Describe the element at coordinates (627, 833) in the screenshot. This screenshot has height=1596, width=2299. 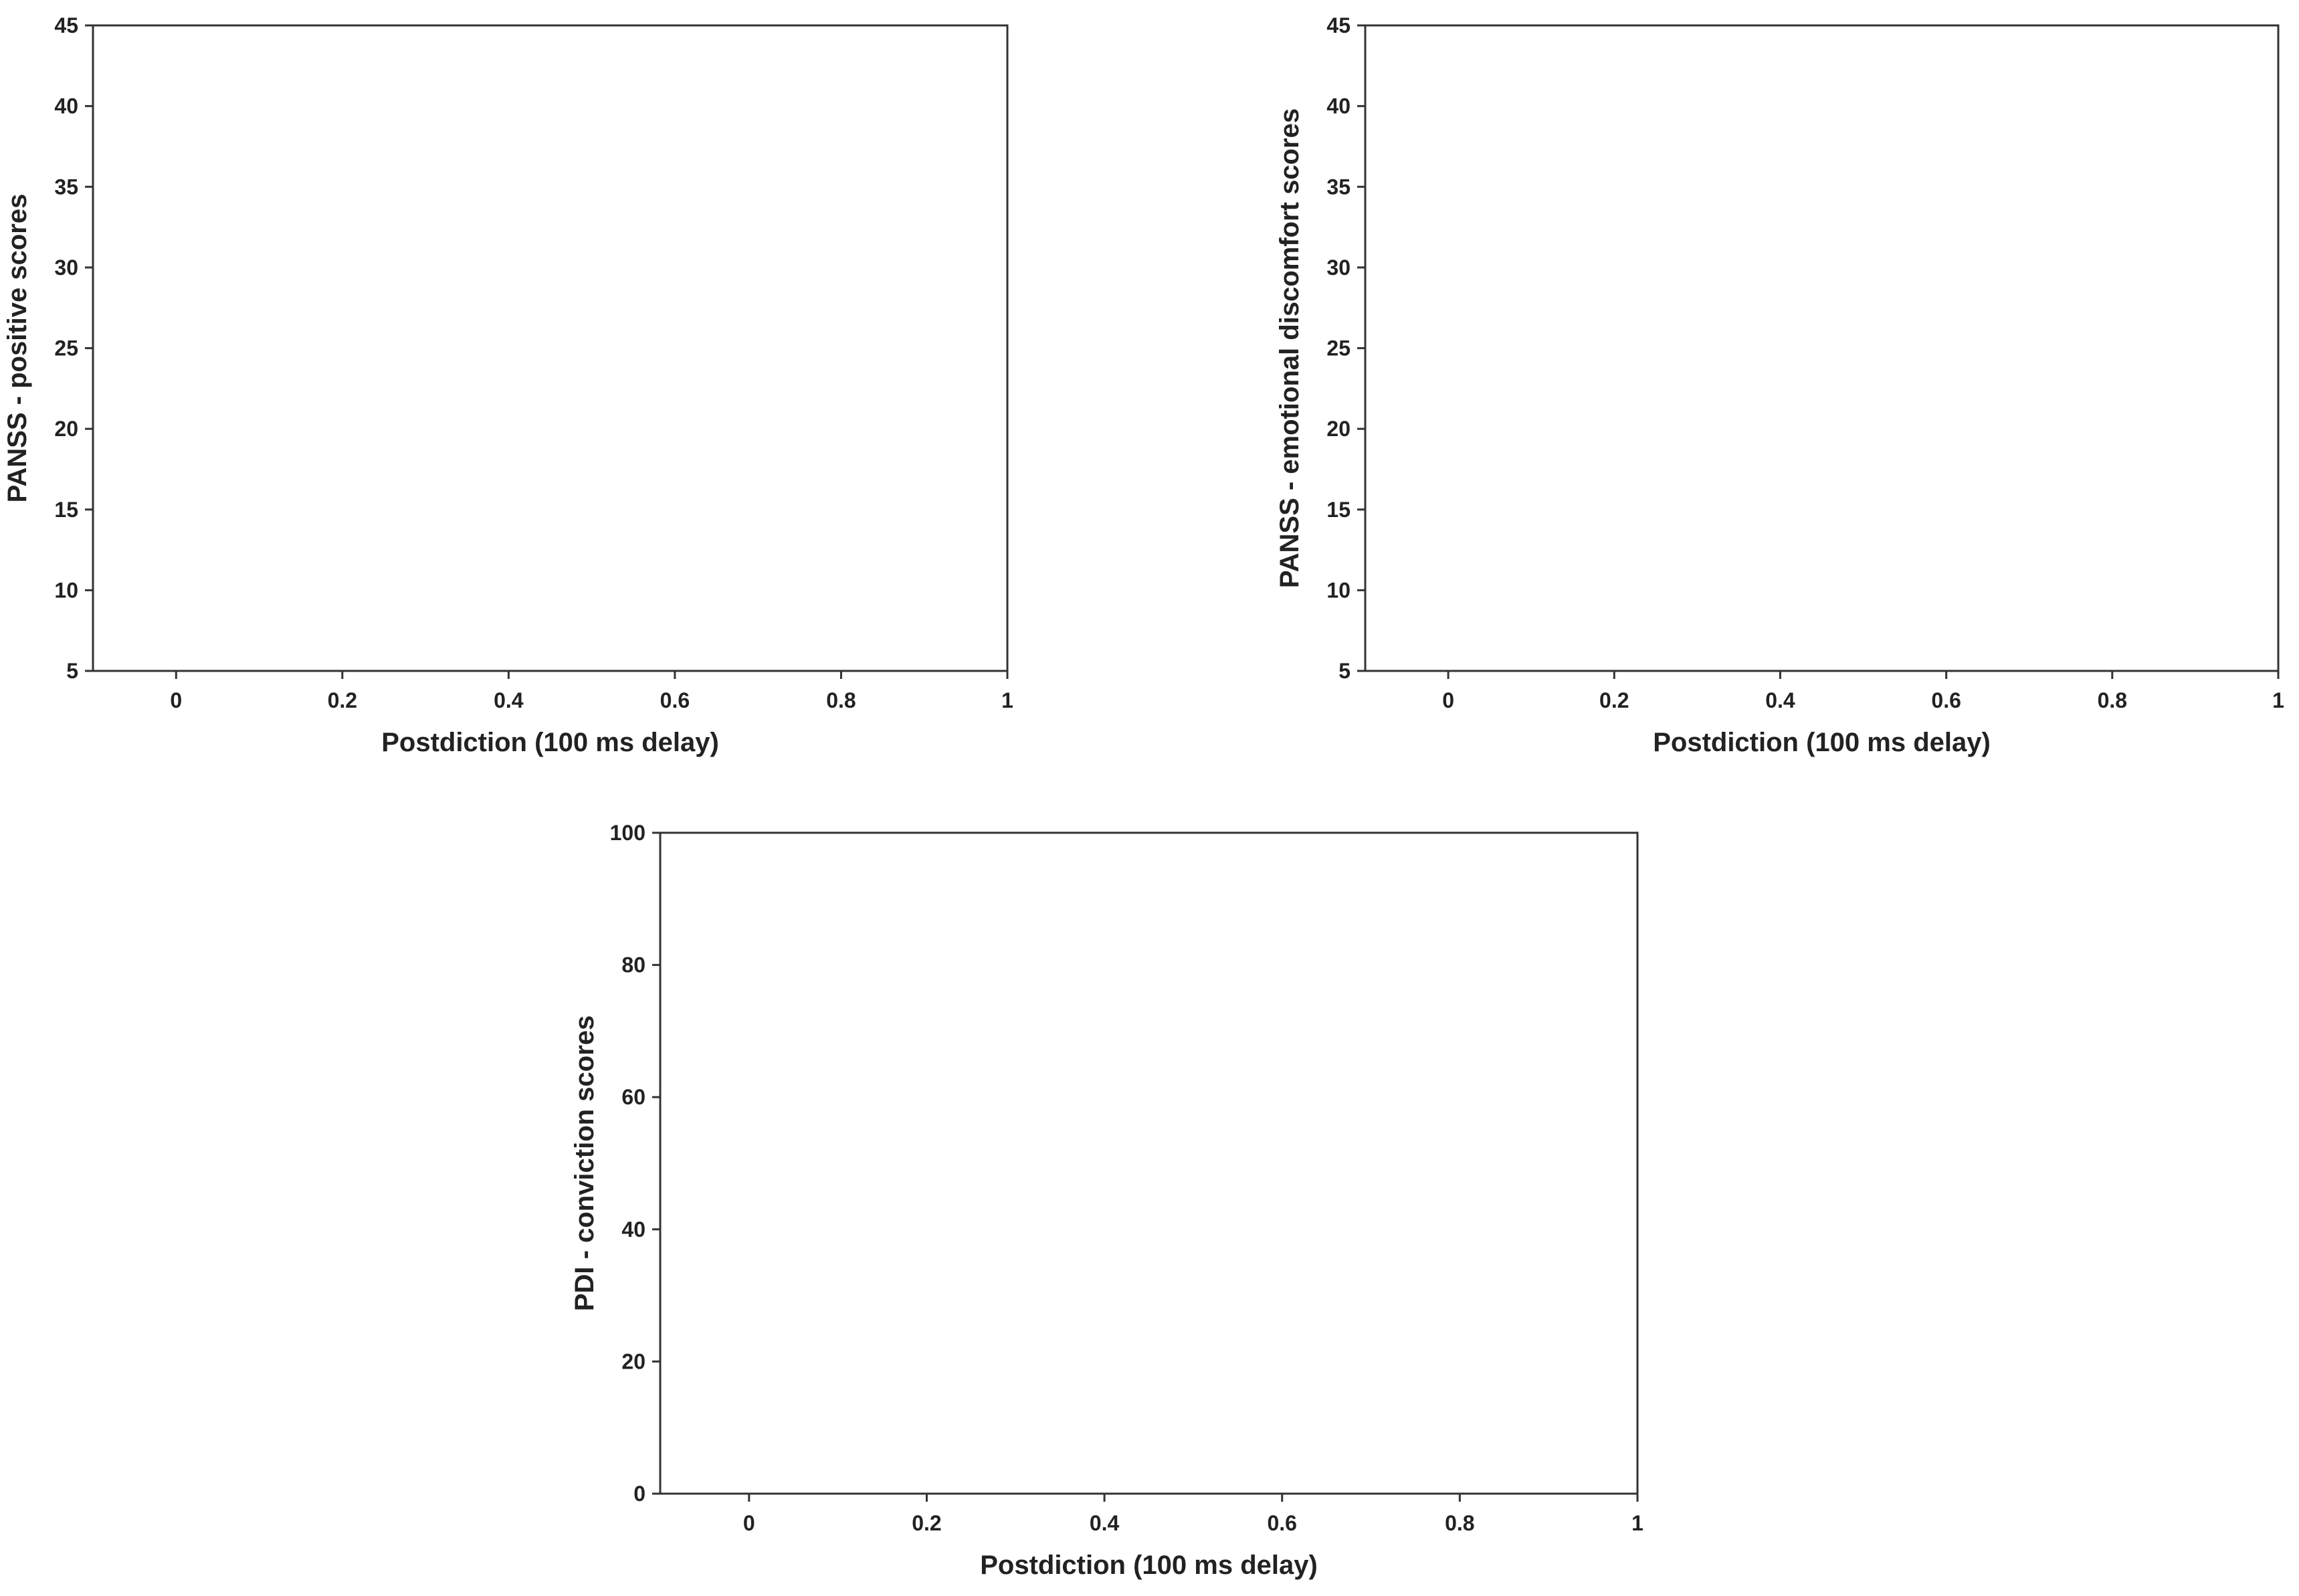
I see `y-tick-label: 100` at that location.